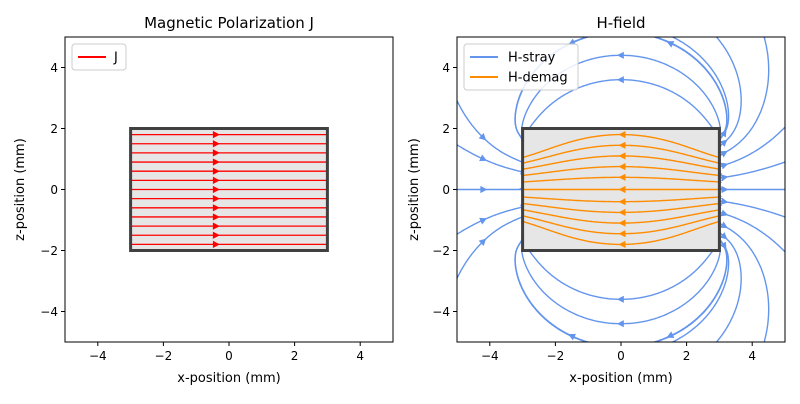  What do you see at coordinates (532, 58) in the screenshot?
I see `legend-label-h-stray: H-stray` at bounding box center [532, 58].